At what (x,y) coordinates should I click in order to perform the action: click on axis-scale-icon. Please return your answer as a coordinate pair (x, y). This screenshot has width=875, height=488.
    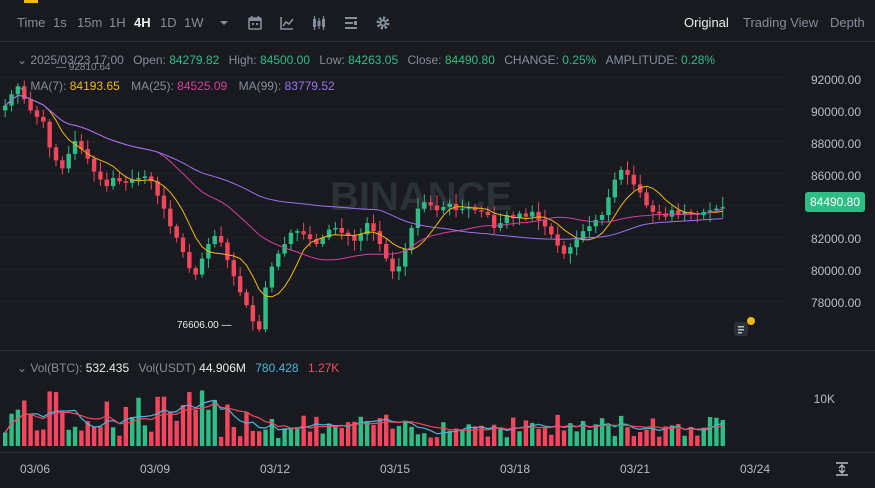
    Looking at the image, I should click on (842, 469).